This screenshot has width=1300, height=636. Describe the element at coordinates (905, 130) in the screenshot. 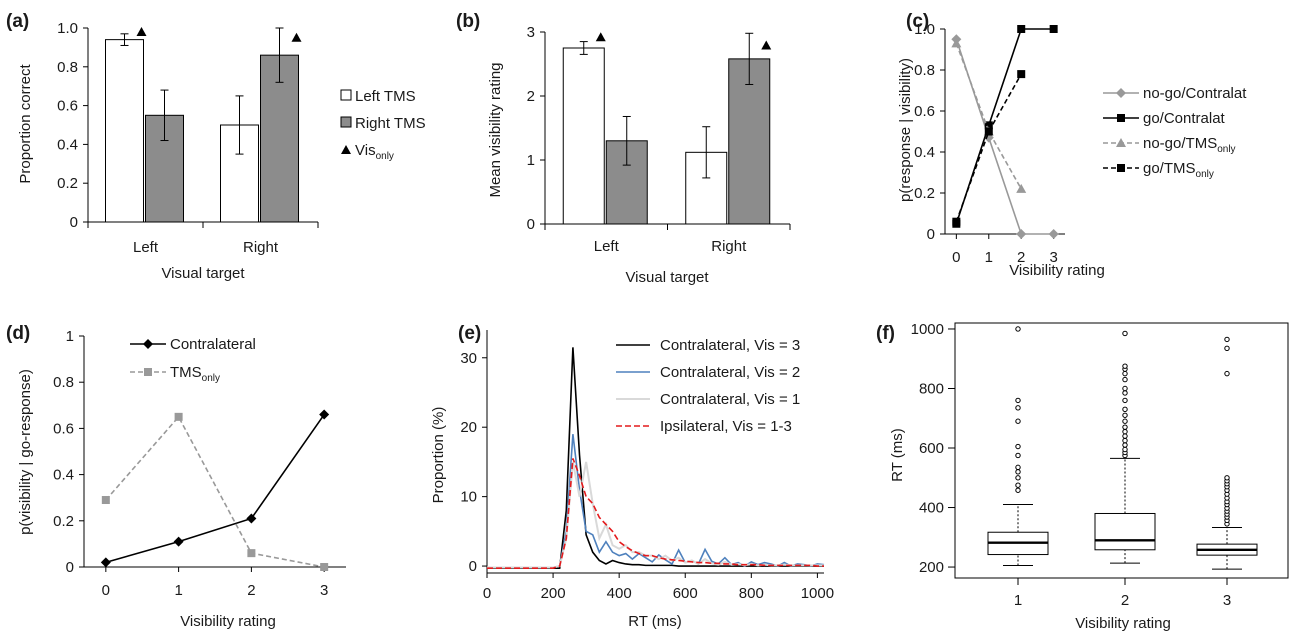

I see `y-axis-label: p(response | visibility)` at that location.